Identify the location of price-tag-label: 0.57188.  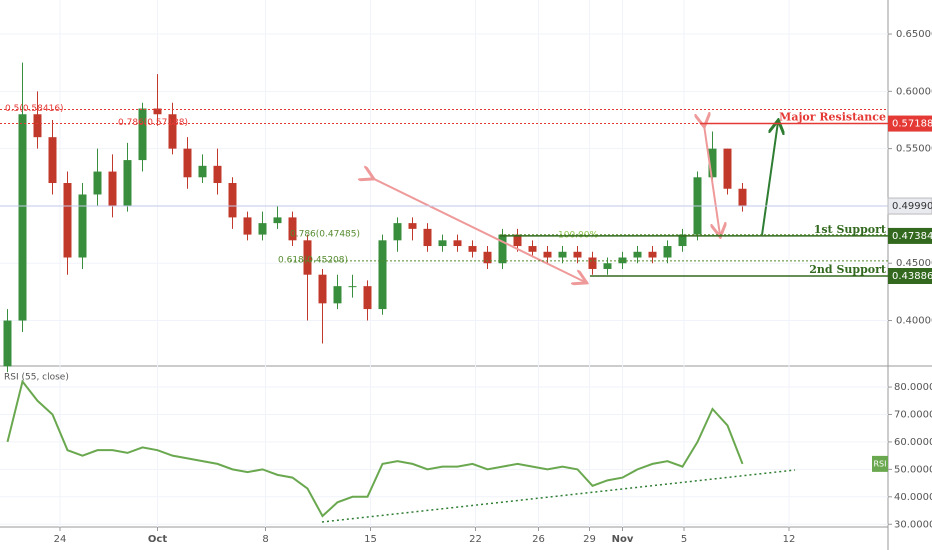
(912, 124).